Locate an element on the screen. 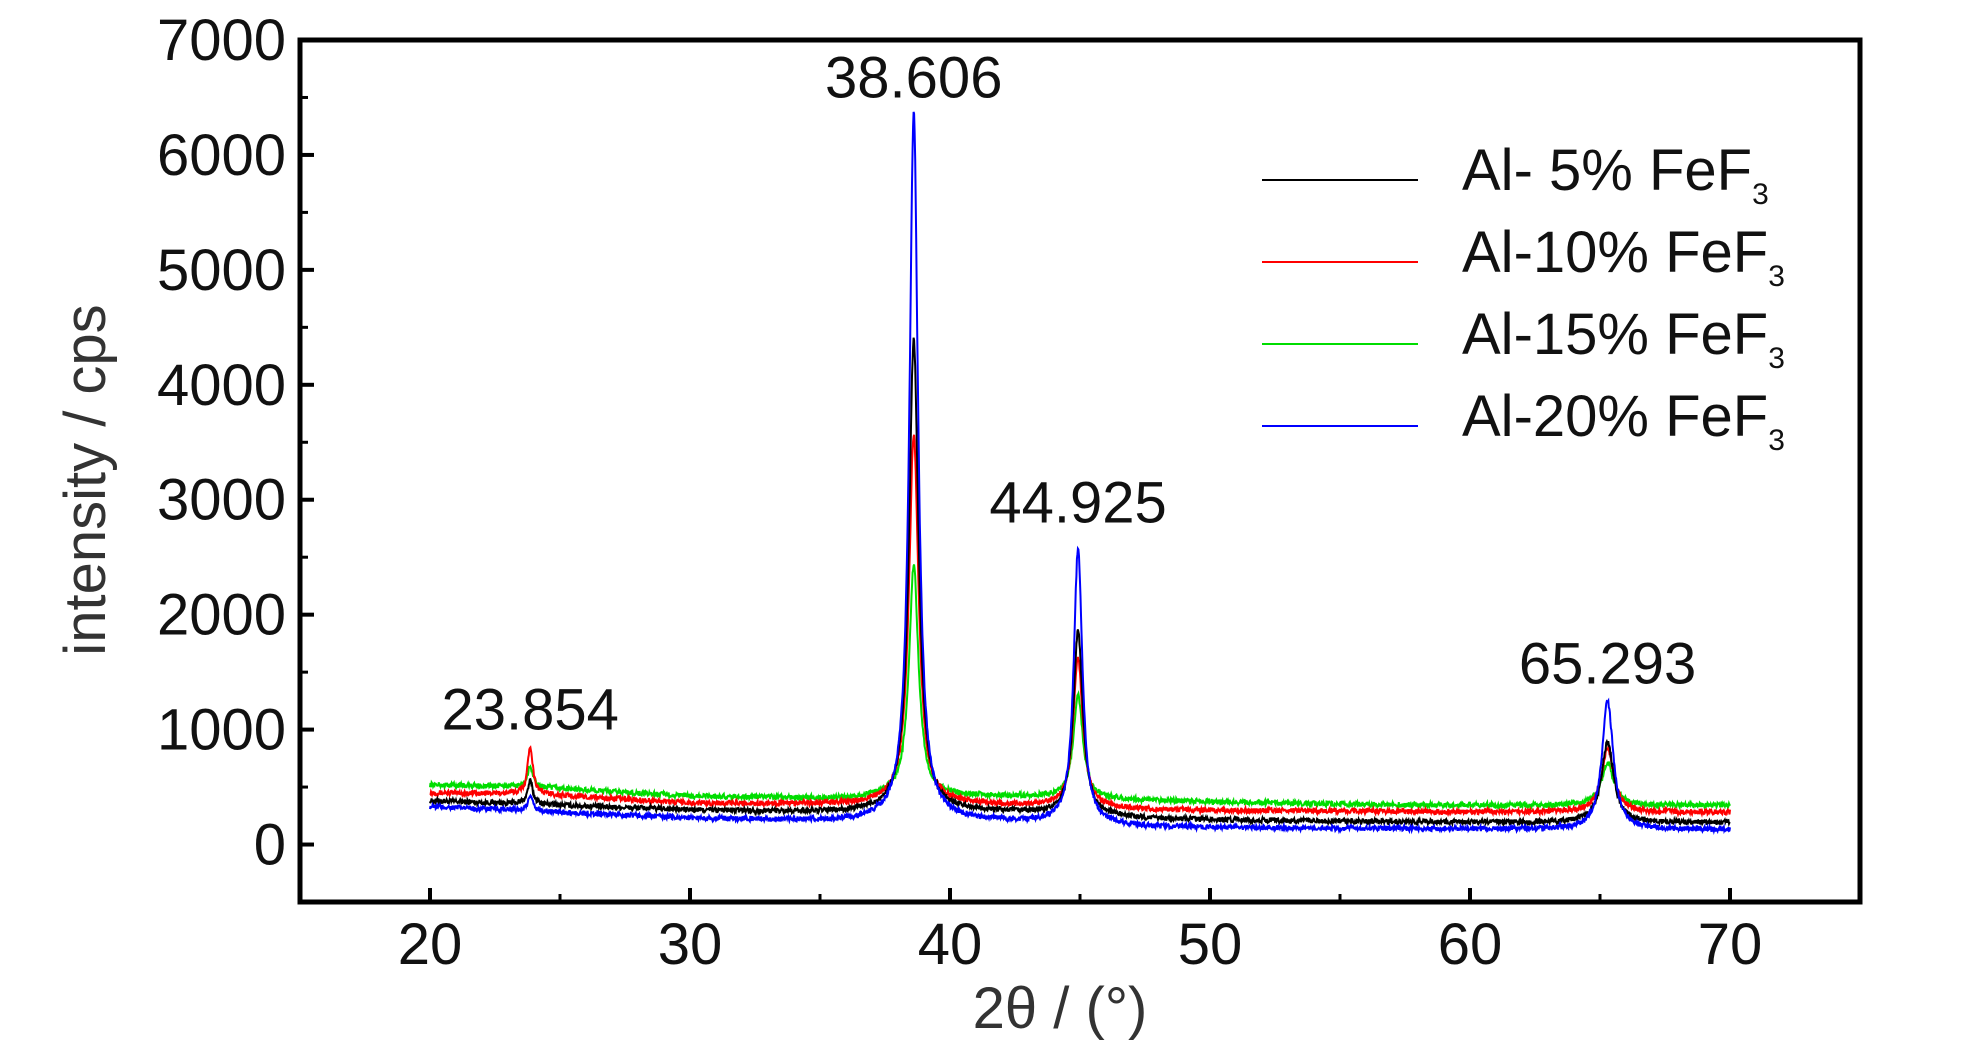 The height and width of the screenshot is (1063, 1984). peak-label: 65.293 is located at coordinates (1607, 664).